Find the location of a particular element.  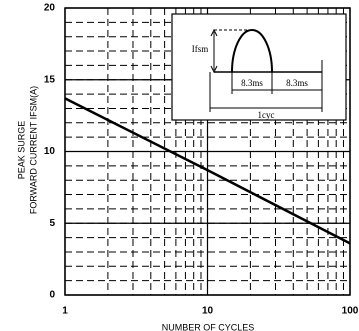

y-tick-label: 5 is located at coordinates (52, 223).